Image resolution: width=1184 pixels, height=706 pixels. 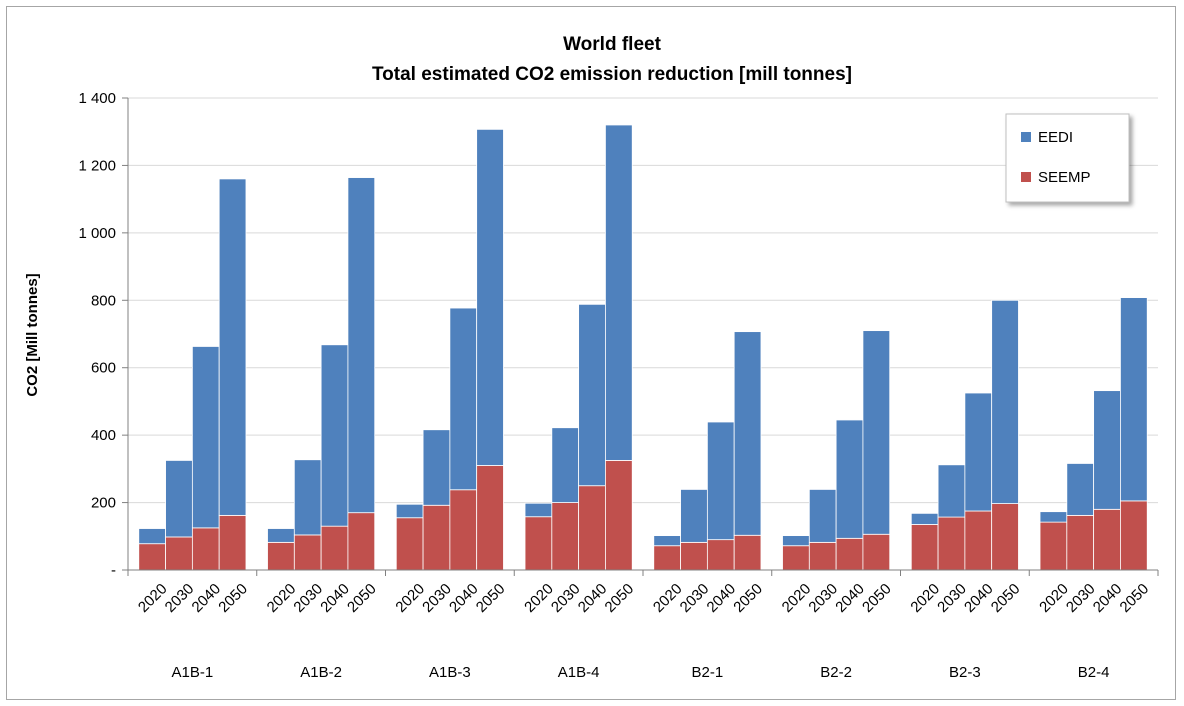 I want to click on y-tick-label: 400, so click(x=103, y=435).